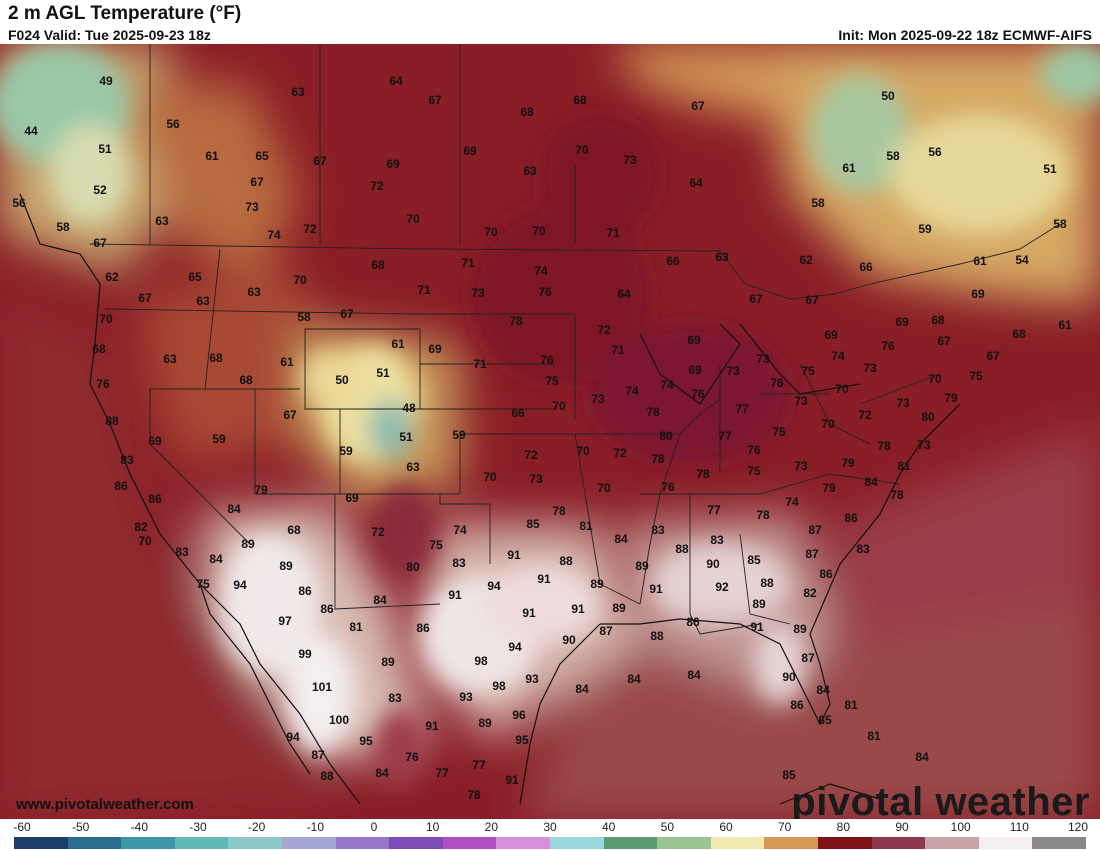  Describe the element at coordinates (198, 827) in the screenshot. I see `colorbar-tick: -30` at that location.